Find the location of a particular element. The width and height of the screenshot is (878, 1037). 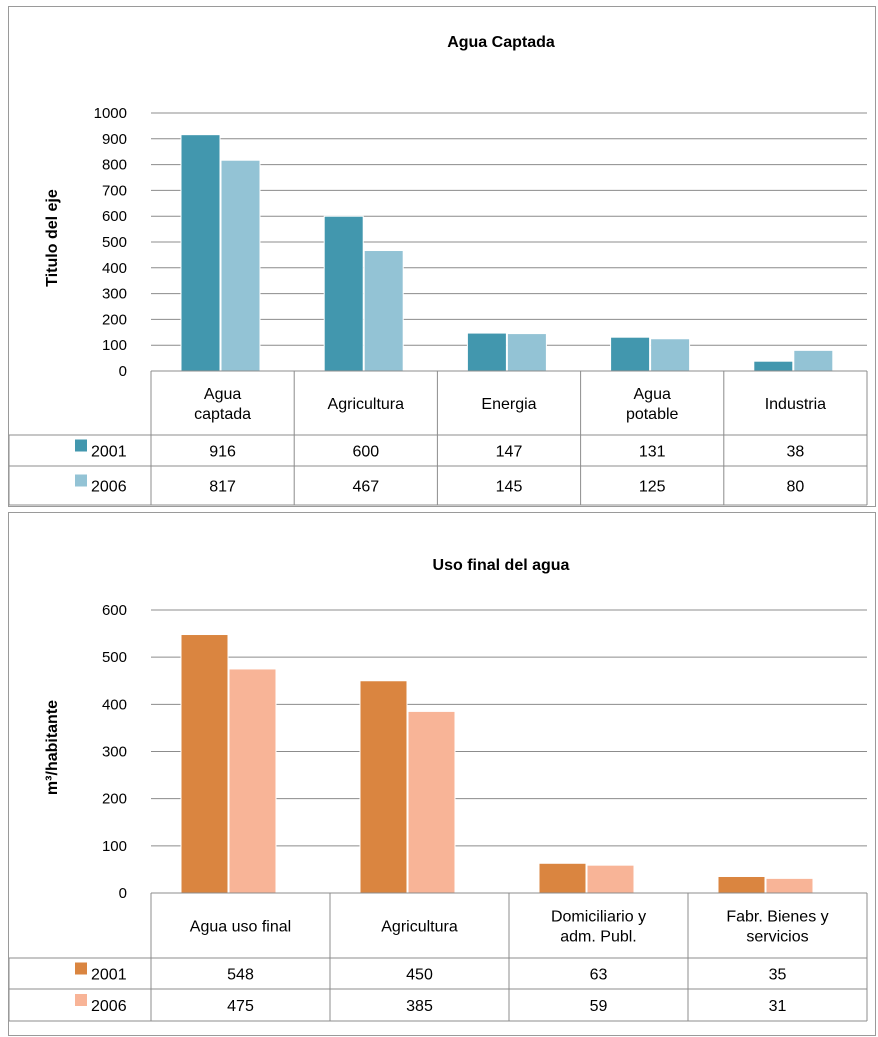

x-category-label: Industria is located at coordinates (795, 404).